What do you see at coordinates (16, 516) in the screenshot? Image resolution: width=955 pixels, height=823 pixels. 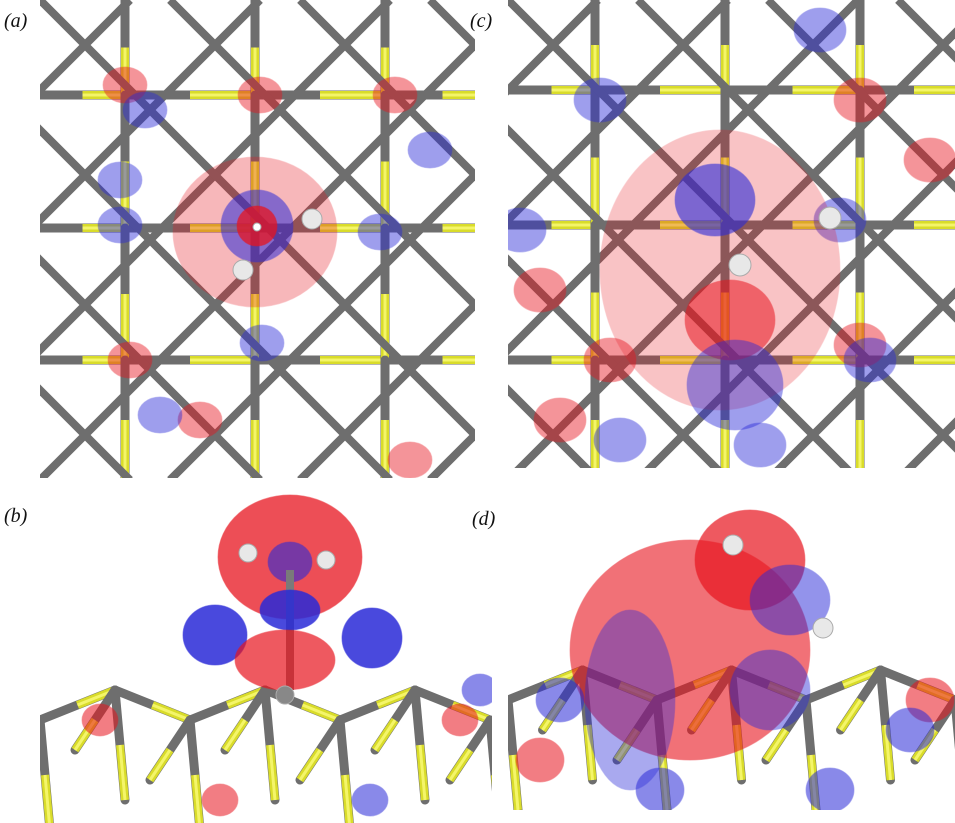 I see `panel-label: (b)` at bounding box center [16, 516].